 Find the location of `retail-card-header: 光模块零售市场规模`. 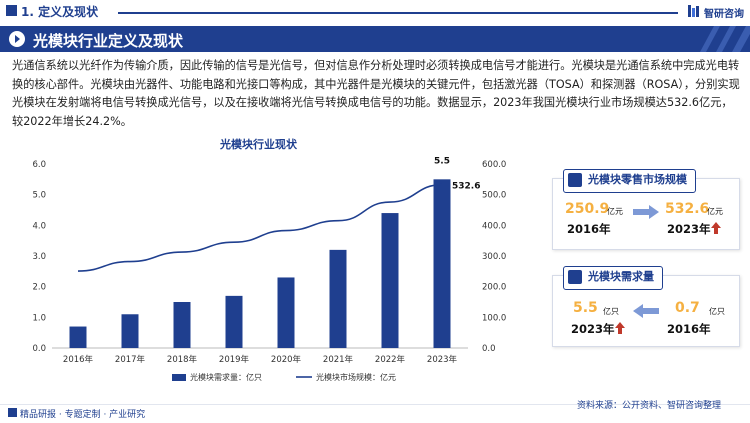

retail-card-header: 光模块零售市场规模 is located at coordinates (629, 181).